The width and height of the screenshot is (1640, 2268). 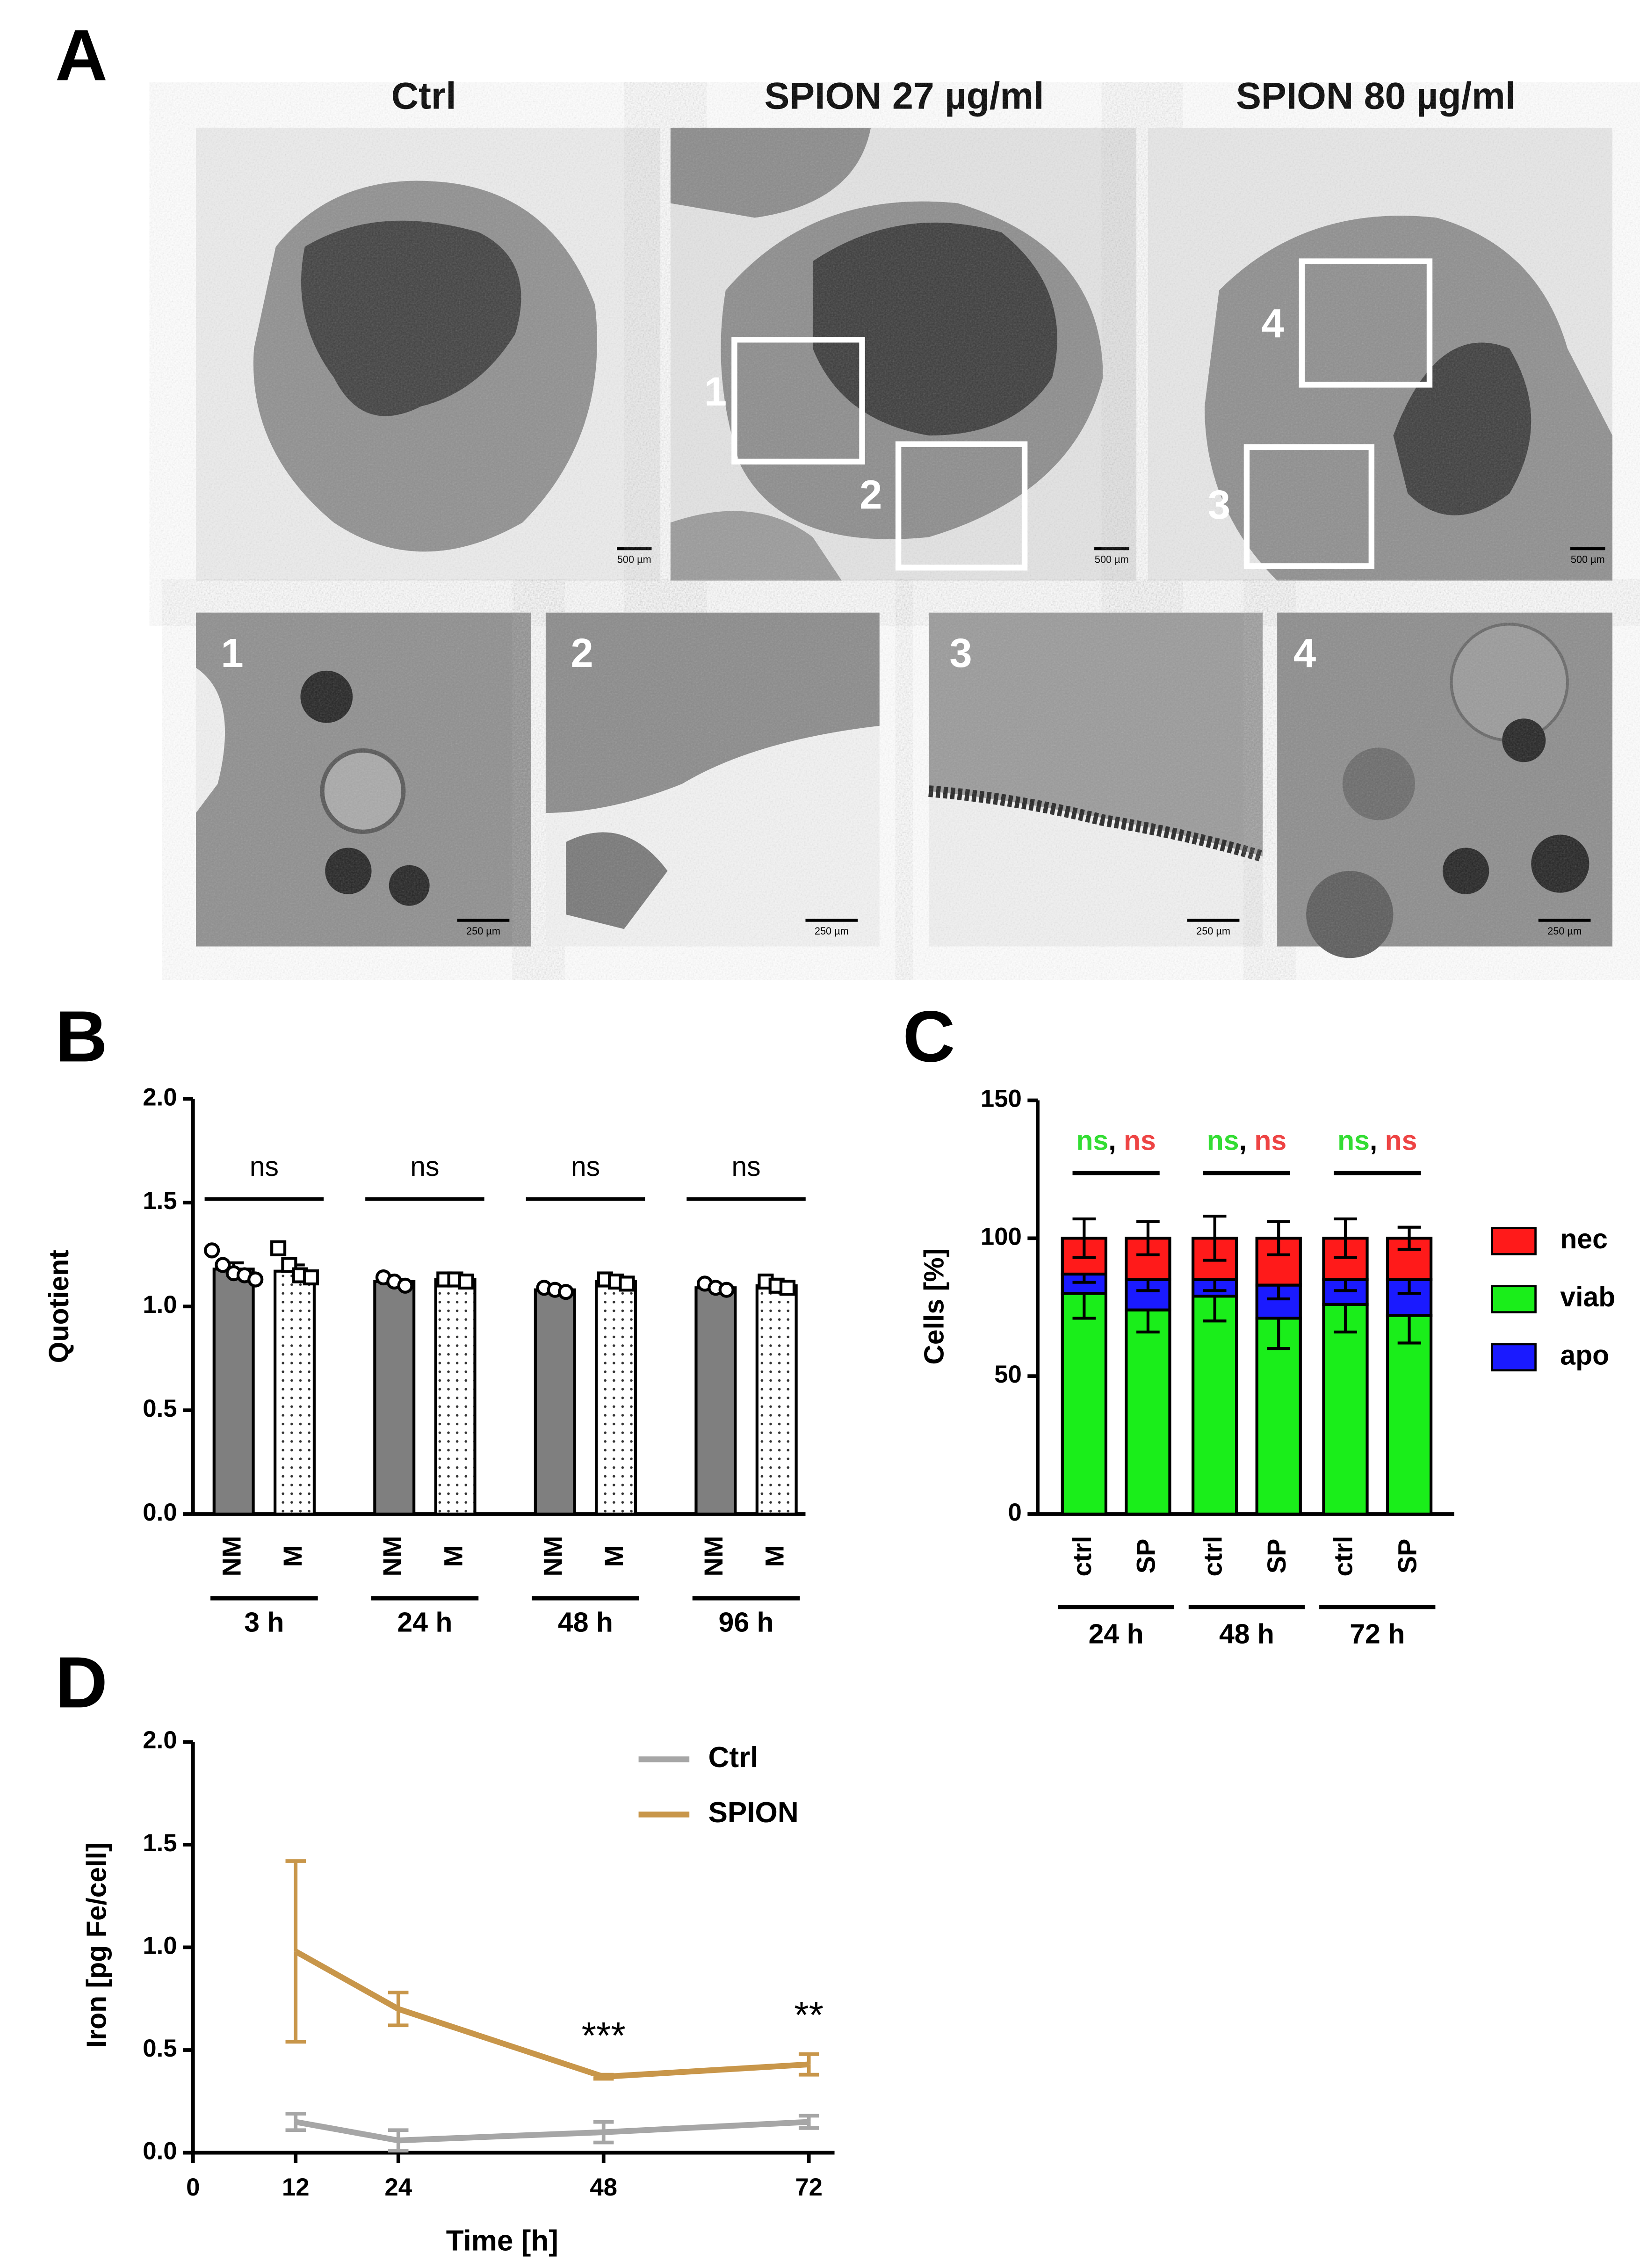 What do you see at coordinates (733, 1758) in the screenshot?
I see `legend-label: Ctrl` at bounding box center [733, 1758].